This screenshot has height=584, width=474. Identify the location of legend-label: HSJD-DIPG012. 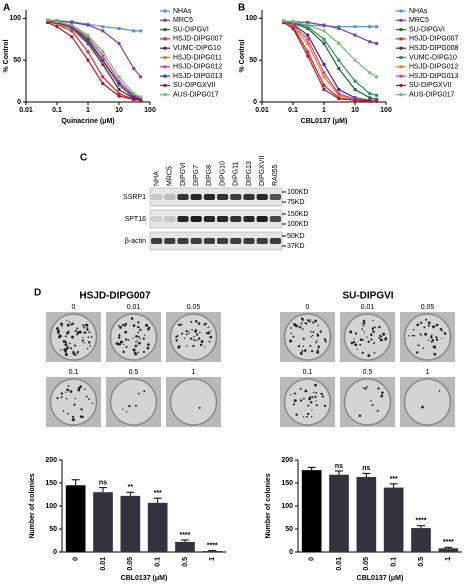
(434, 67).